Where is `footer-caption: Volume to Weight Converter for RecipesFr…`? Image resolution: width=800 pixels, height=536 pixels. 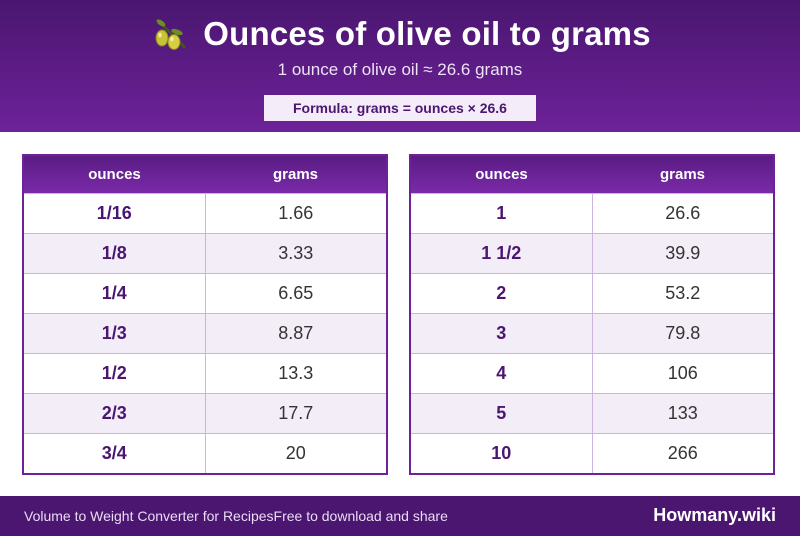
footer-caption: Volume to Weight Converter for RecipesFr… is located at coordinates (236, 516).